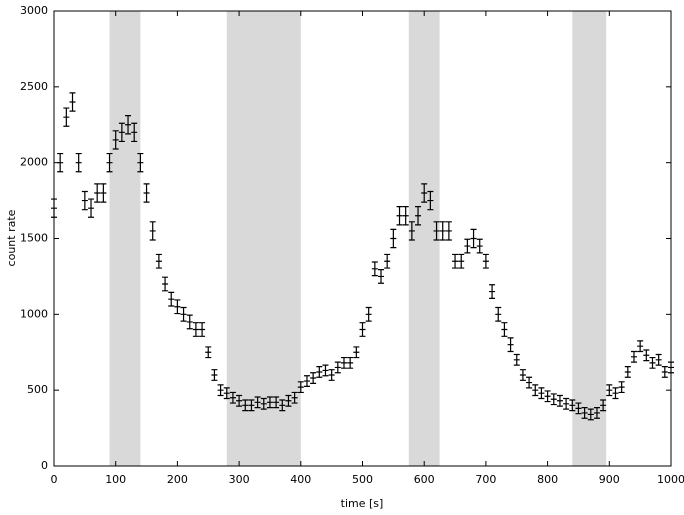 This screenshot has height=515, width=684. I want to click on x-tick-label: 1000, so click(670, 479).